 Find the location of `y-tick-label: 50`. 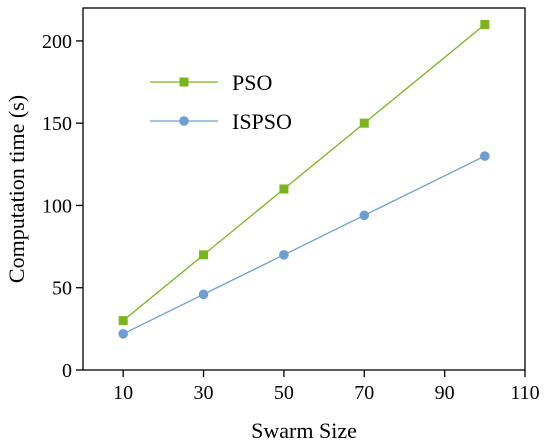

y-tick-label: 50 is located at coordinates (62, 289).